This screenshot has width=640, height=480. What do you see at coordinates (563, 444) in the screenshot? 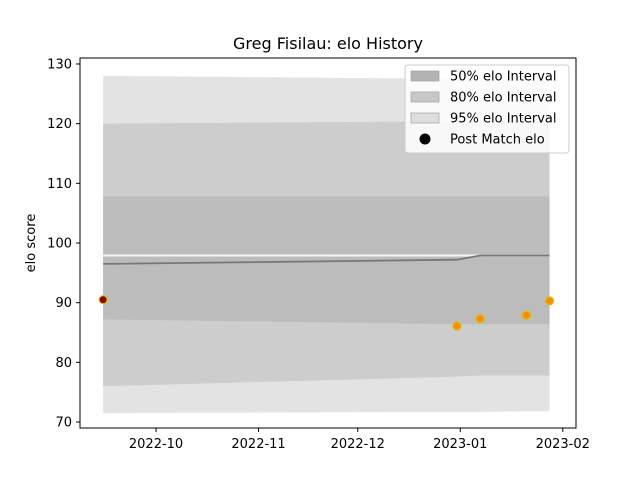
I see `x-tick-label: 2023-02` at bounding box center [563, 444].